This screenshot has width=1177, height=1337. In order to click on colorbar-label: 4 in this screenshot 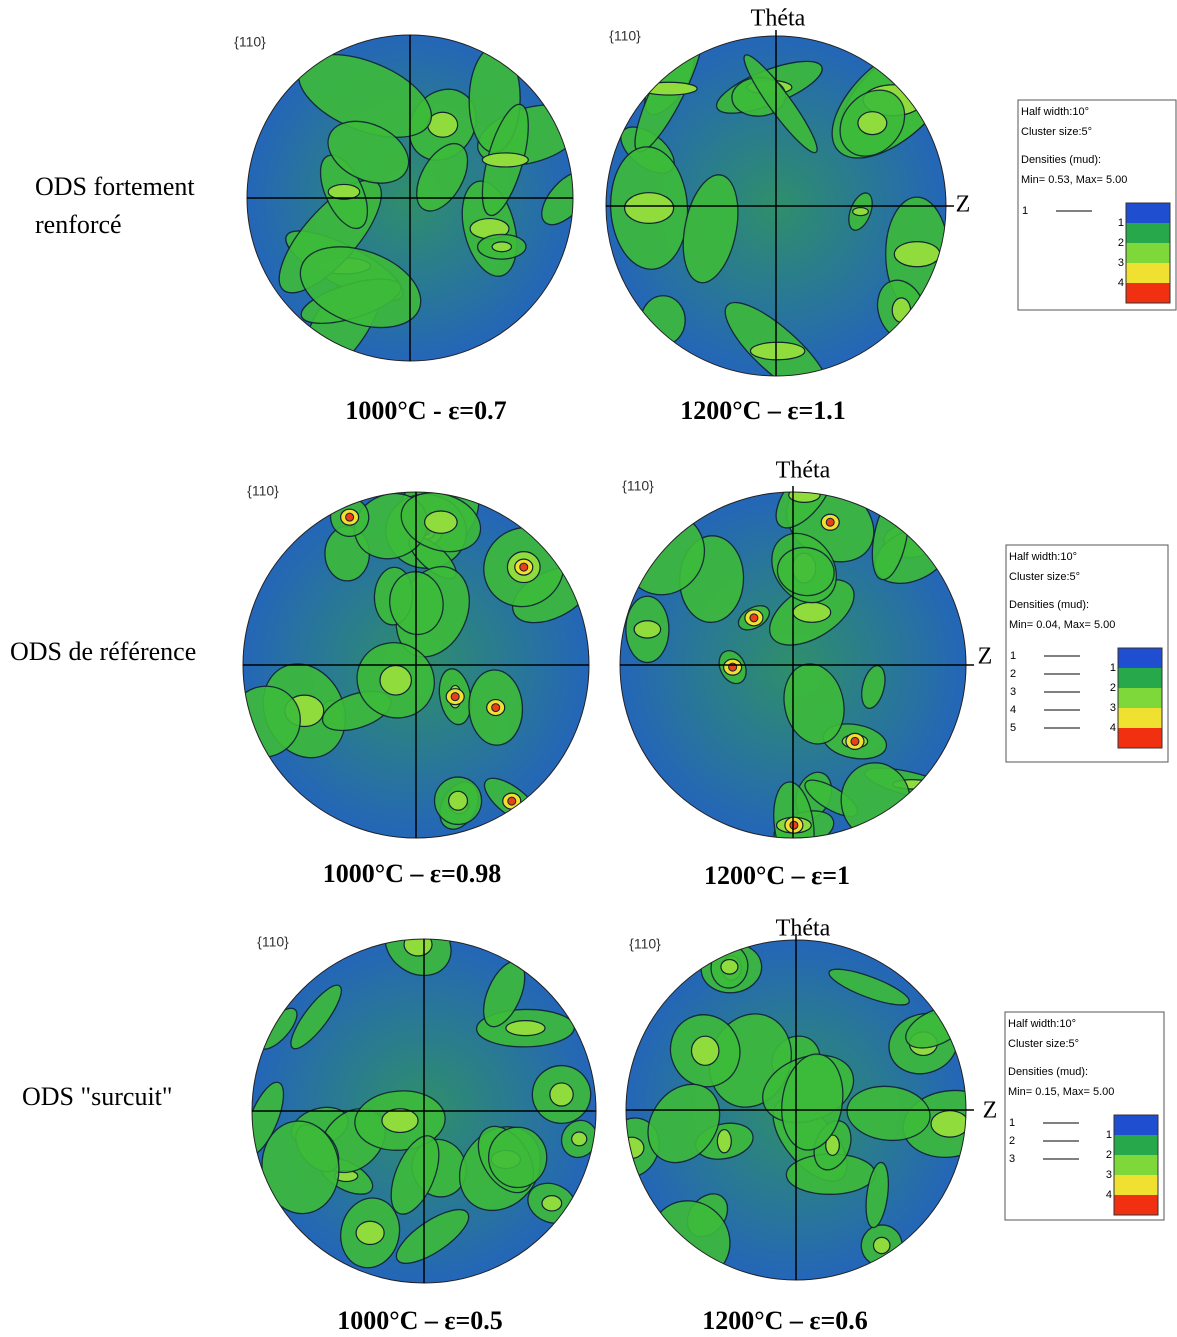, I will do `click(1121, 283)`.